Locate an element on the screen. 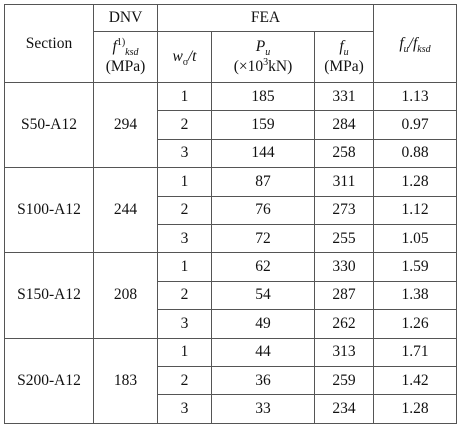 The image size is (461, 430). table-row: 2 76 273 1.12 is located at coordinates (231, 210).